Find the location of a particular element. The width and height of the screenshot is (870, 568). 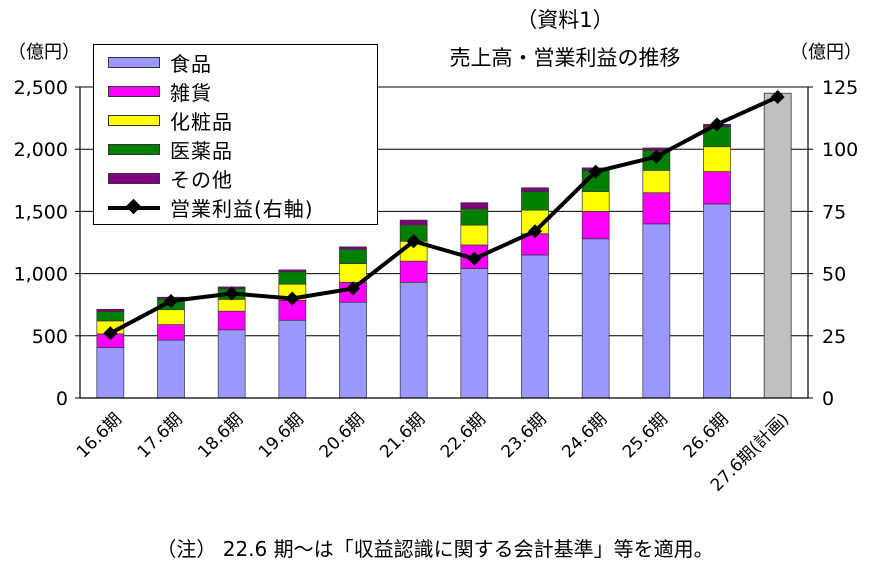

source-label: （資料1） is located at coordinates (565, 20).